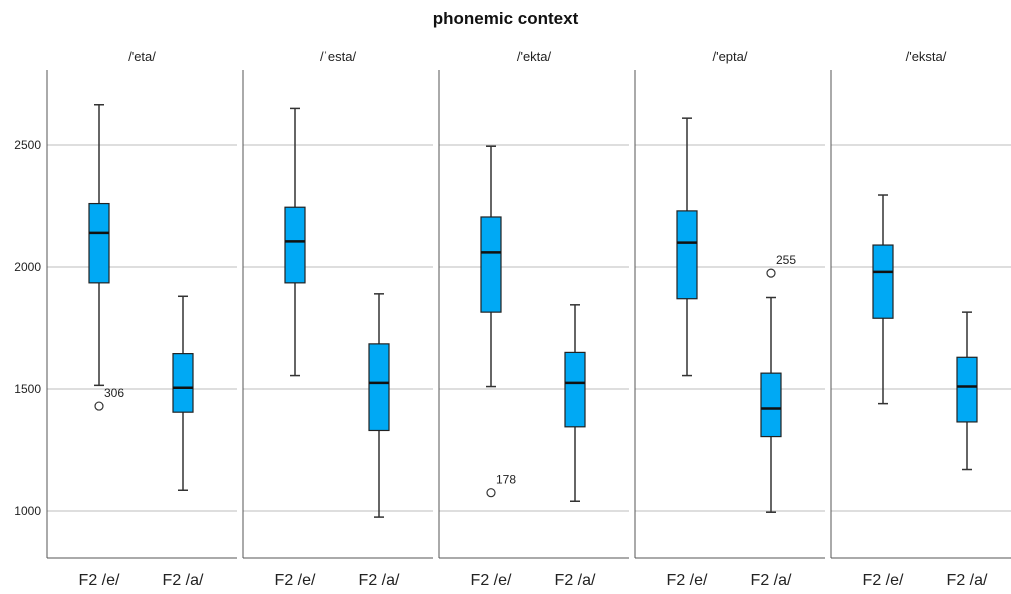 The width and height of the screenshot is (1011, 594). What do you see at coordinates (506, 480) in the screenshot?
I see `outlier-label: 178` at bounding box center [506, 480].